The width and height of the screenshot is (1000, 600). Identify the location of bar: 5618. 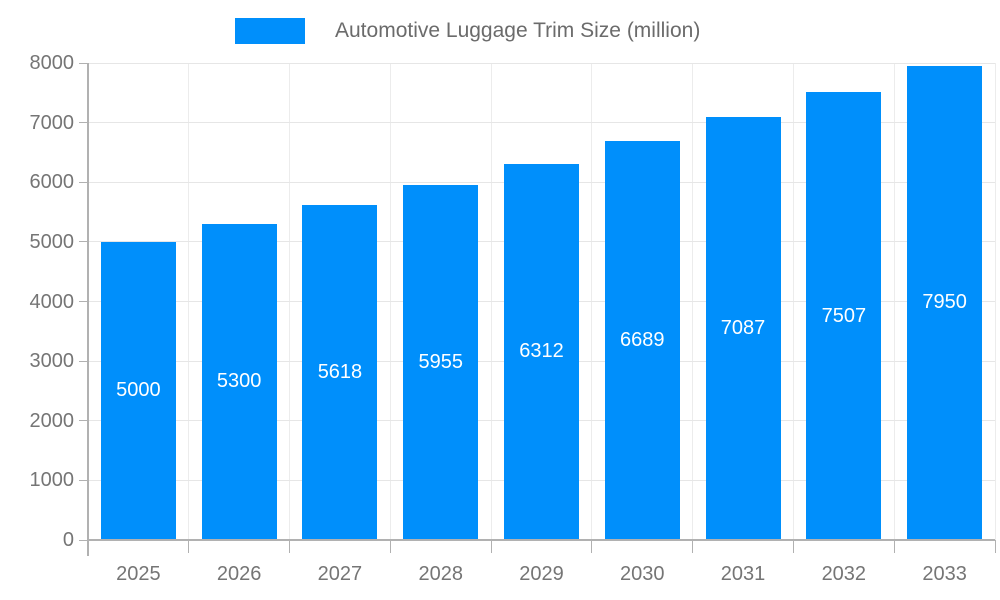
(340, 372).